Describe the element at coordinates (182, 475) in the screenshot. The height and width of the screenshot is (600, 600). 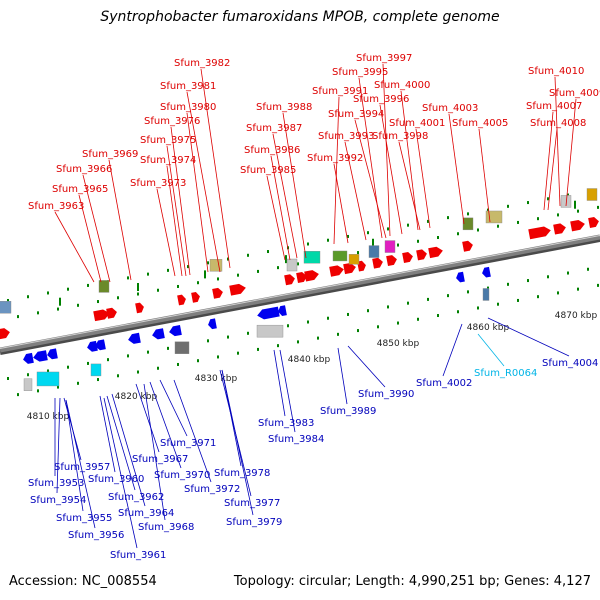
I see `reverse-gene-label: Sfum_3970` at that location.